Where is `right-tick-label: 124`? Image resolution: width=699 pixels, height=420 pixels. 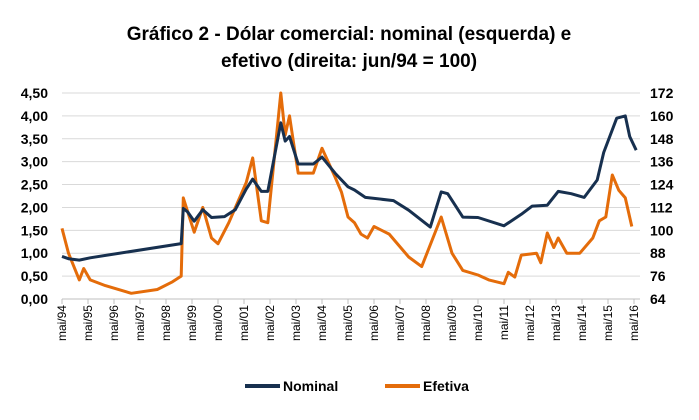
right-tick-label: 124 is located at coordinates (662, 185).